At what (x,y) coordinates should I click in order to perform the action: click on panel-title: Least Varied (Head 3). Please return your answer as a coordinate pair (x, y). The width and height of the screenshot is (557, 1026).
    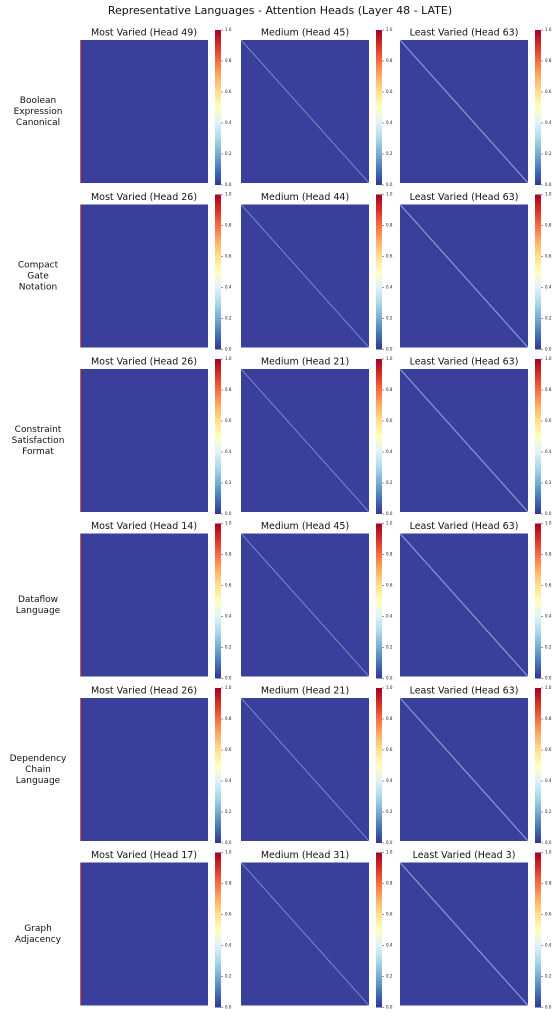
    Looking at the image, I should click on (464, 855).